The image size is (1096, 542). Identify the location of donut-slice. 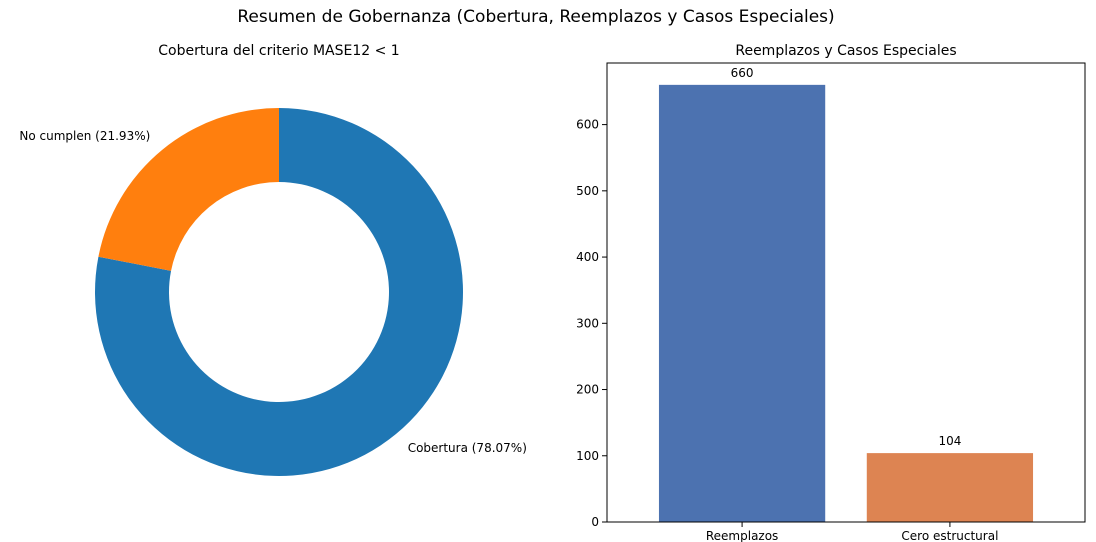
(188, 189).